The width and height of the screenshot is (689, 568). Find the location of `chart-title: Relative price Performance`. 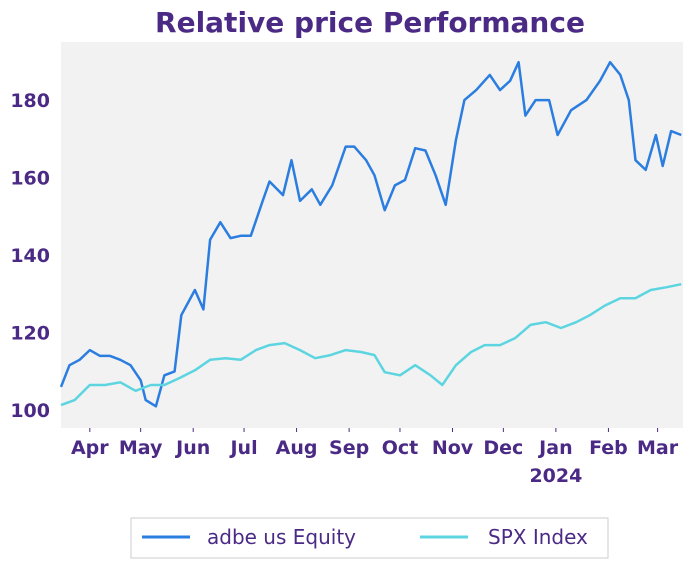

chart-title: Relative price Performance is located at coordinates (370, 22).